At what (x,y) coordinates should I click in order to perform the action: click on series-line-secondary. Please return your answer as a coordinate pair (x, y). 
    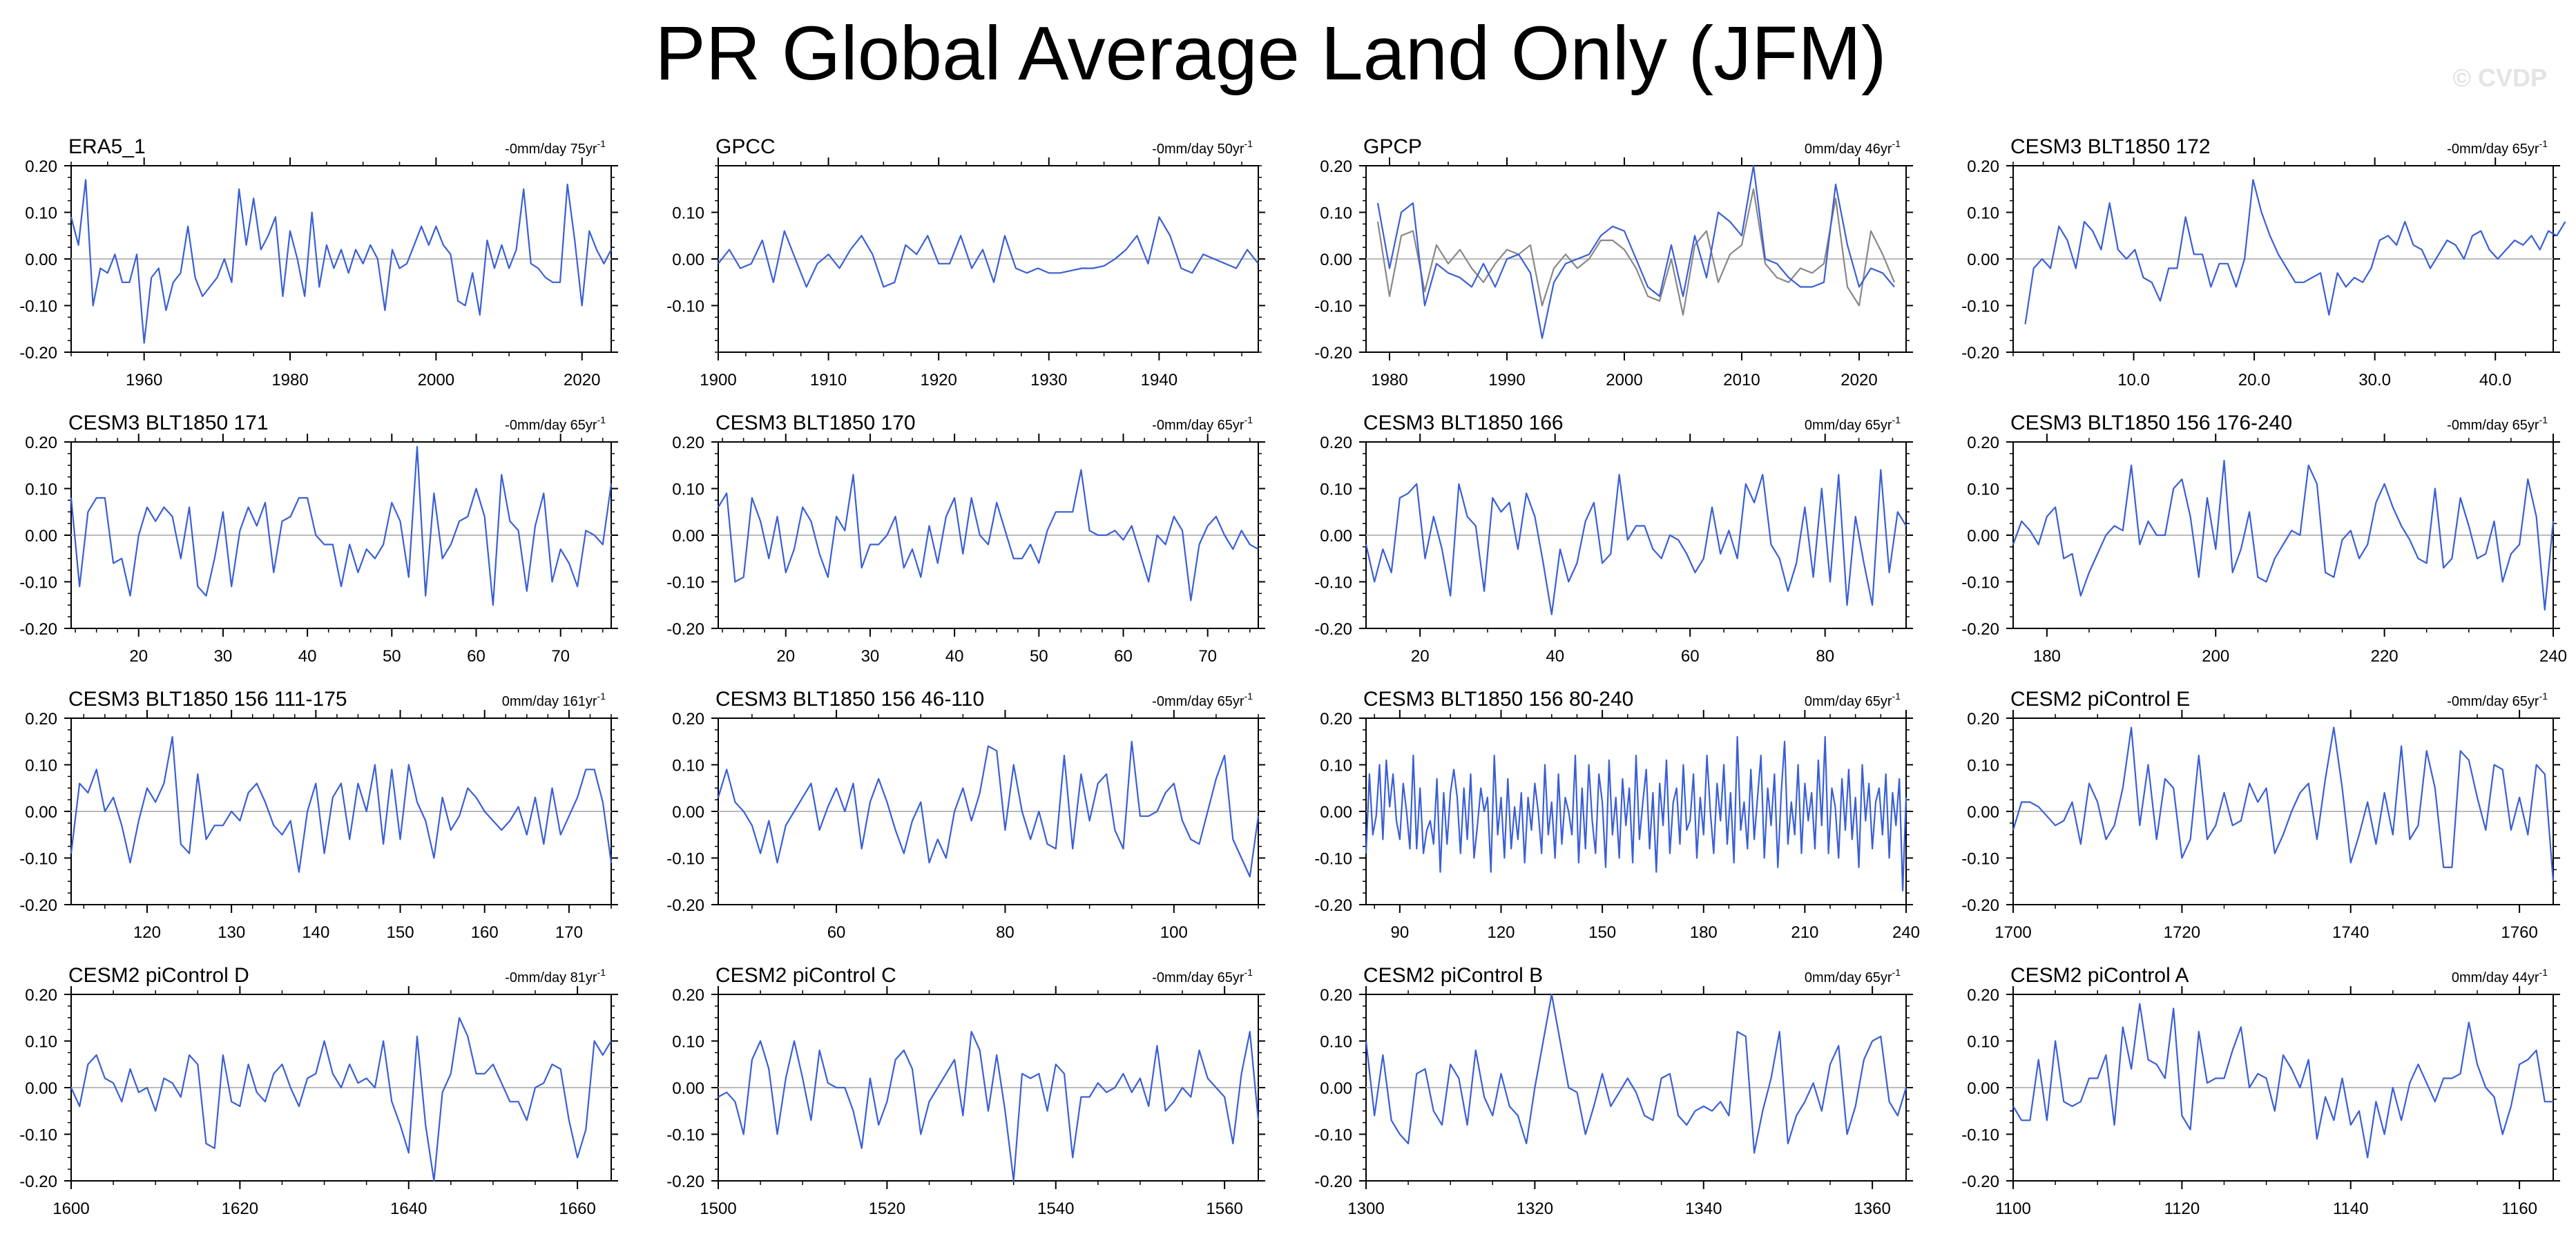
    Looking at the image, I should click on (1636, 252).